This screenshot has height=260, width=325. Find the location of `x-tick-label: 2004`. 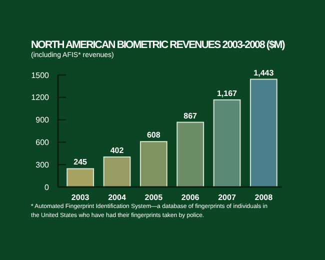

x-tick-label: 2004 is located at coordinates (117, 197).